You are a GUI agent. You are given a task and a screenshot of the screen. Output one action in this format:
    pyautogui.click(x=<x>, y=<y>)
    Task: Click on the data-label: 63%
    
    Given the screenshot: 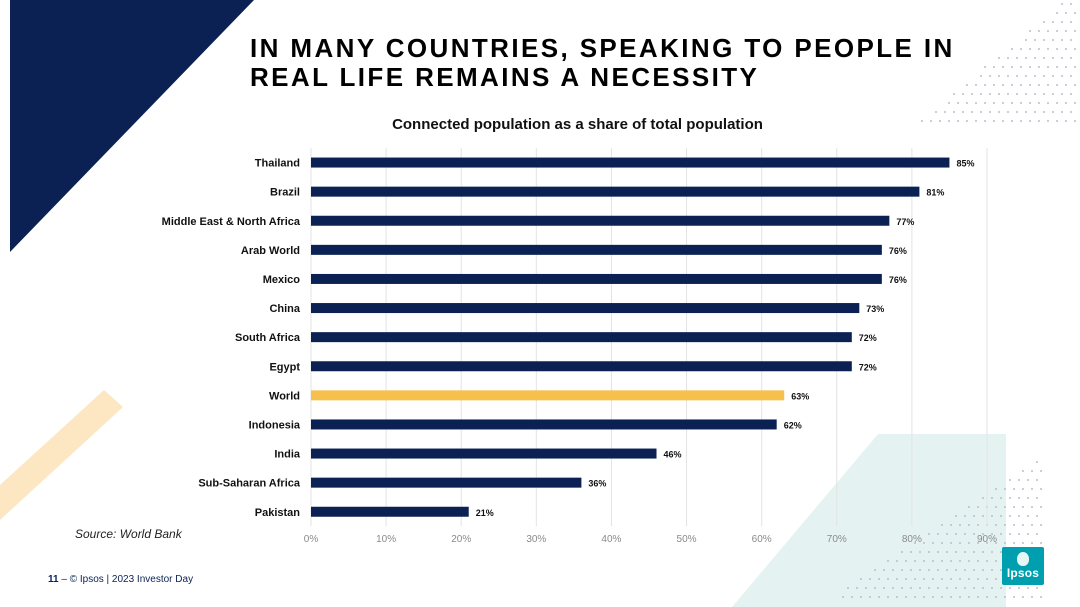 What is the action you would take?
    pyautogui.click(x=800, y=396)
    